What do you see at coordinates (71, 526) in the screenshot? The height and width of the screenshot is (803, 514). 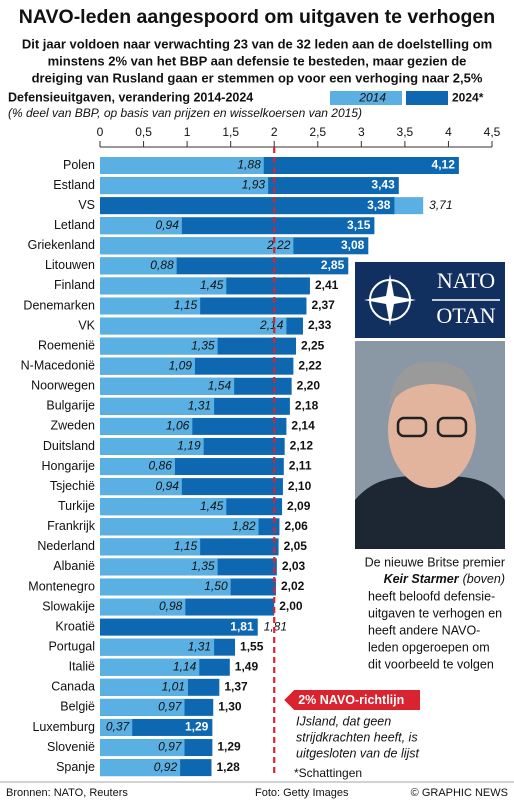 I see `category-label: Frankrijk` at bounding box center [71, 526].